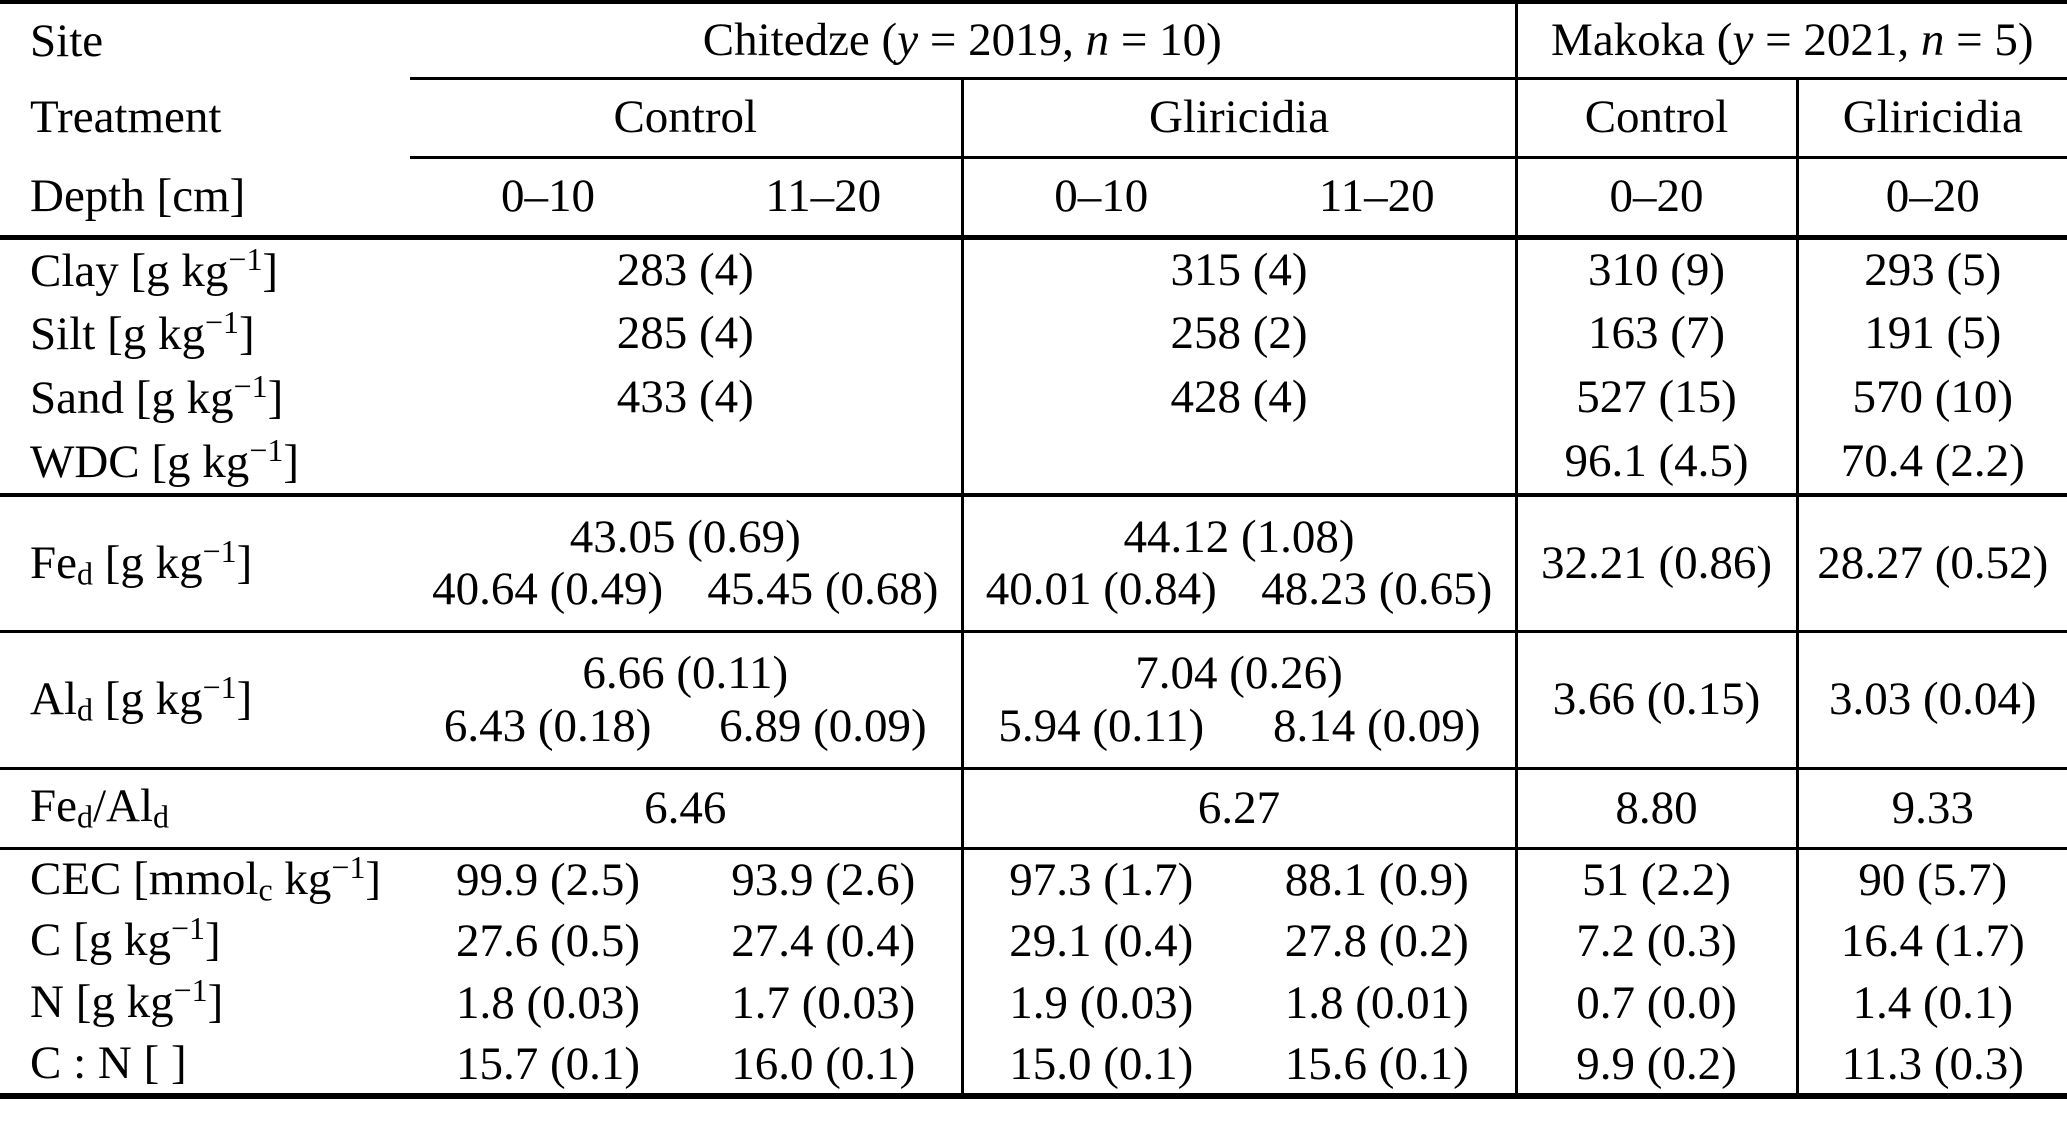 This screenshot has width=2067, height=1125. What do you see at coordinates (108, 1062) in the screenshot?
I see `label-text: C : N [ ]` at bounding box center [108, 1062].